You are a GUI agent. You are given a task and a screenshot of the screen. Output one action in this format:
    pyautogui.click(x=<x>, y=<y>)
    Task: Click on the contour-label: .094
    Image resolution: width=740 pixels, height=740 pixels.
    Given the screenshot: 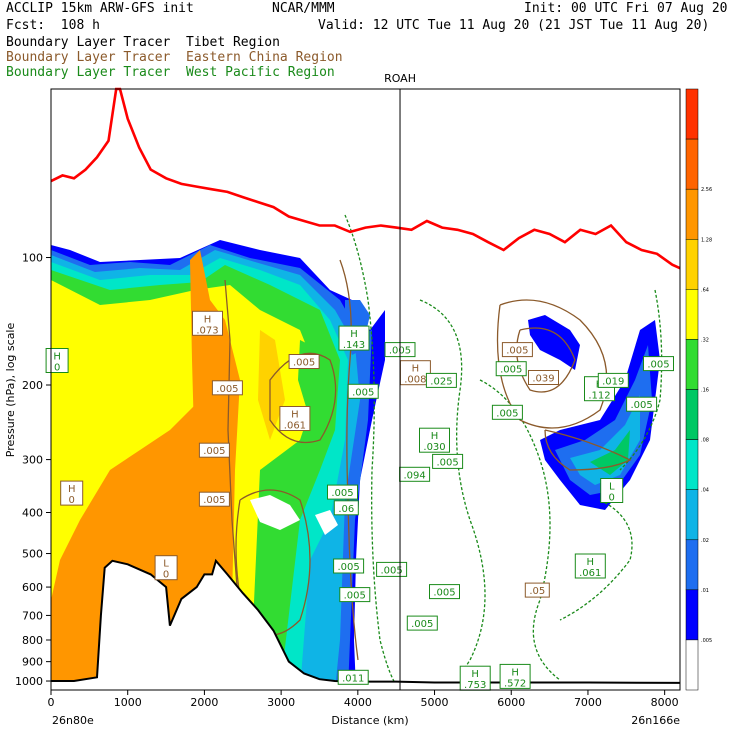 What is the action you would take?
    pyautogui.click(x=415, y=474)
    